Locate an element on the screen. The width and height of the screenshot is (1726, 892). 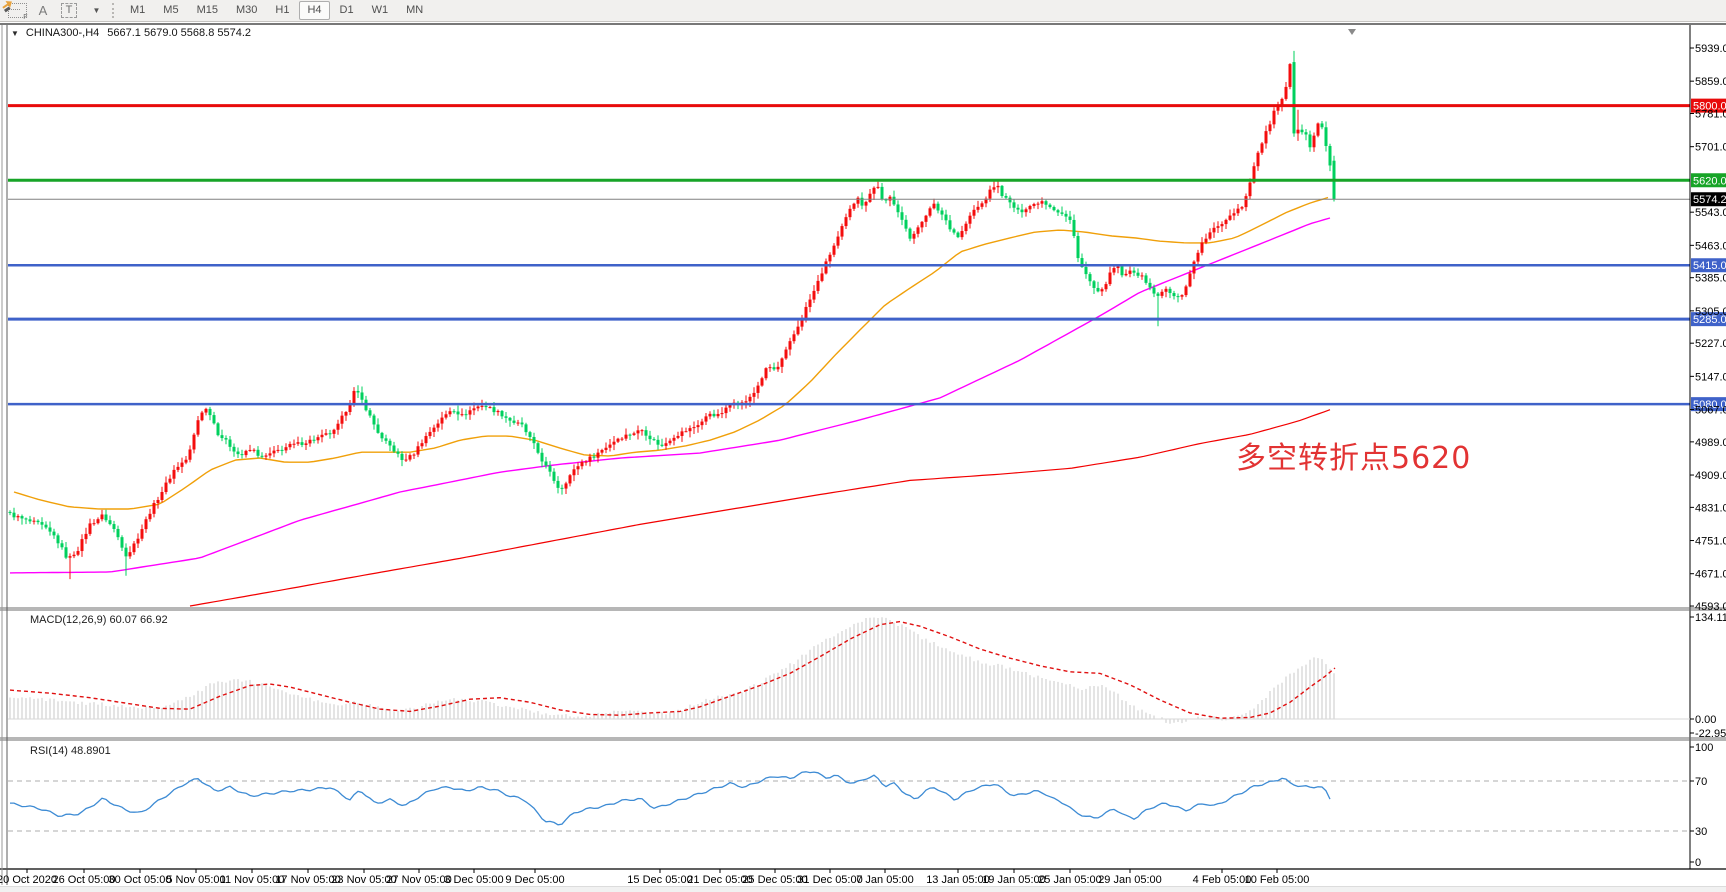
price-tick-label: 5859.0 is located at coordinates (1710, 82).